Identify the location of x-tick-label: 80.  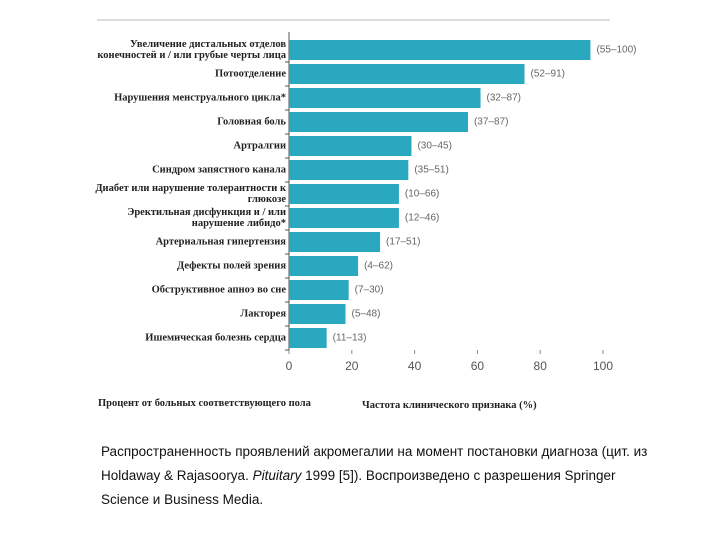
(541, 366).